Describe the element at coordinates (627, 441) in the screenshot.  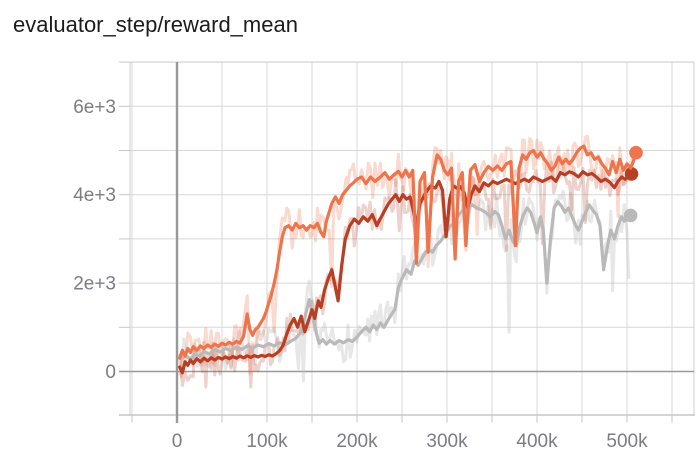
I see `x-axis-tick-label: 500k` at that location.